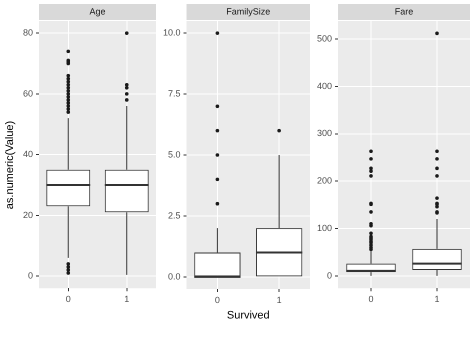  I want to click on y-tick-label: 100, so click(324, 227).